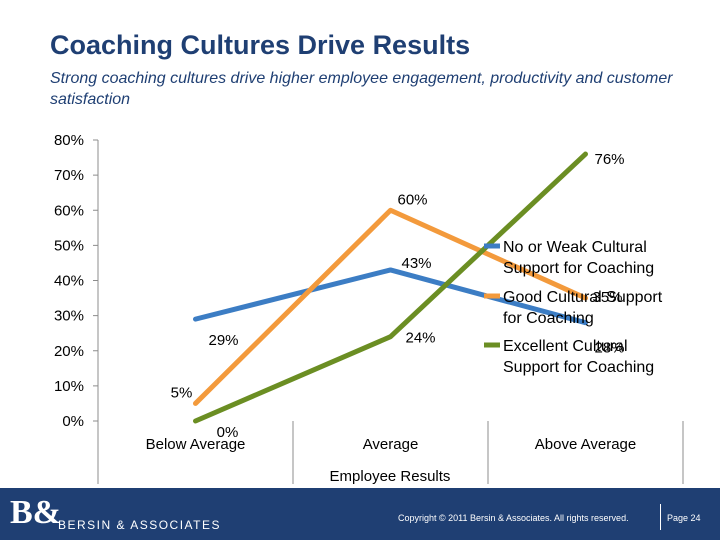 This screenshot has width=720, height=540. What do you see at coordinates (69, 281) in the screenshot?
I see `y-tick-label: 40%` at bounding box center [69, 281].